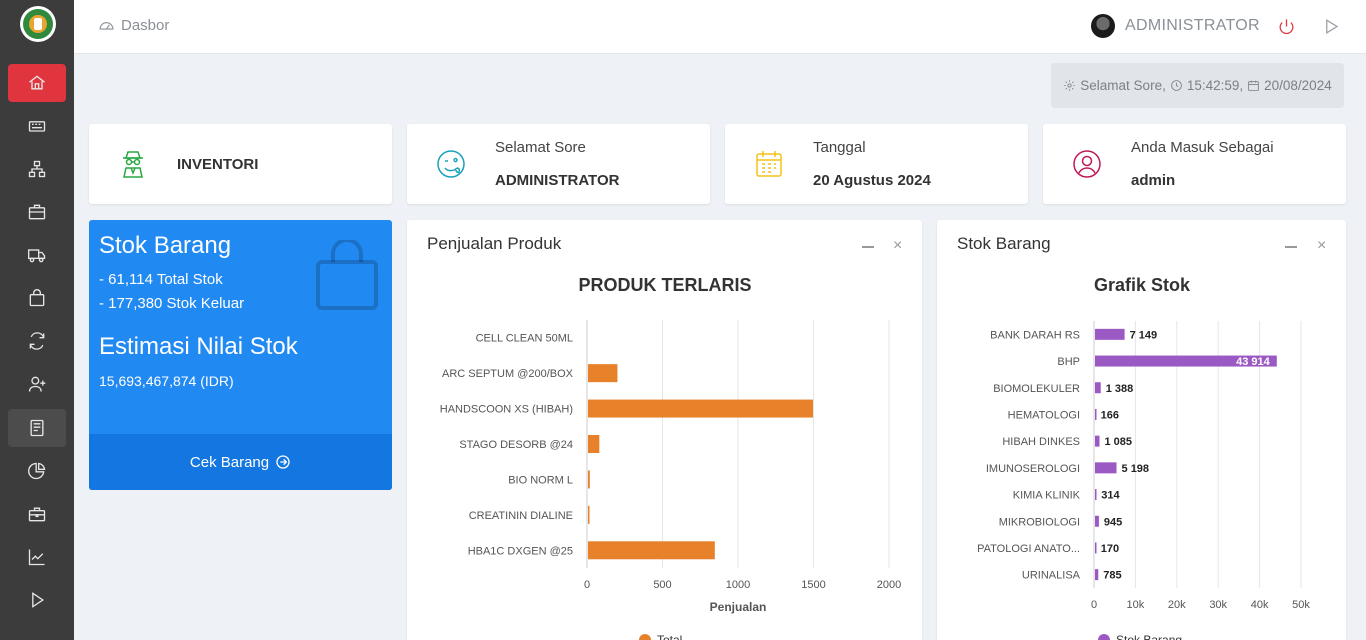 This screenshot has height=640, width=1366. Describe the element at coordinates (37, 255) in the screenshot. I see `sidebar-item-truck` at that location.